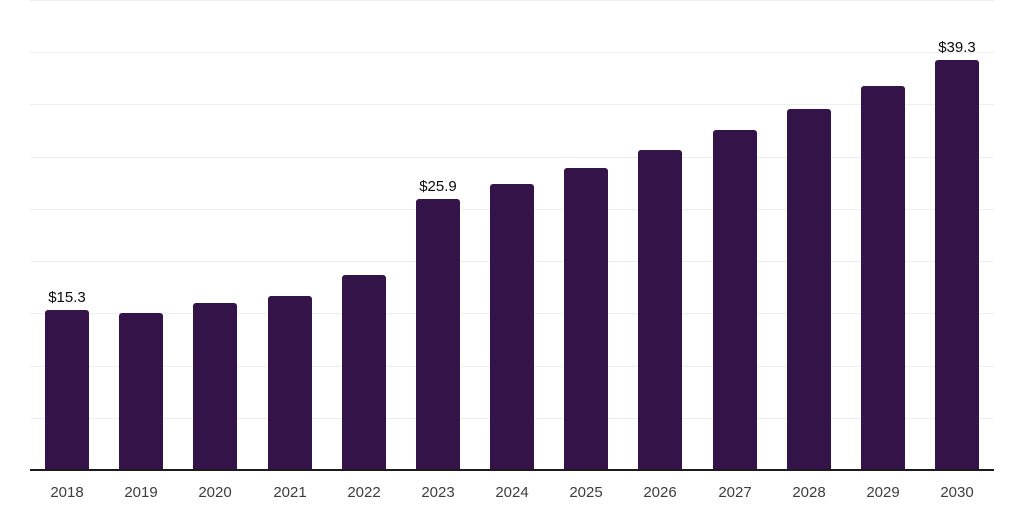 Image resolution: width=1024 pixels, height=512 pixels. I want to click on bar-2018, so click(67, 390).